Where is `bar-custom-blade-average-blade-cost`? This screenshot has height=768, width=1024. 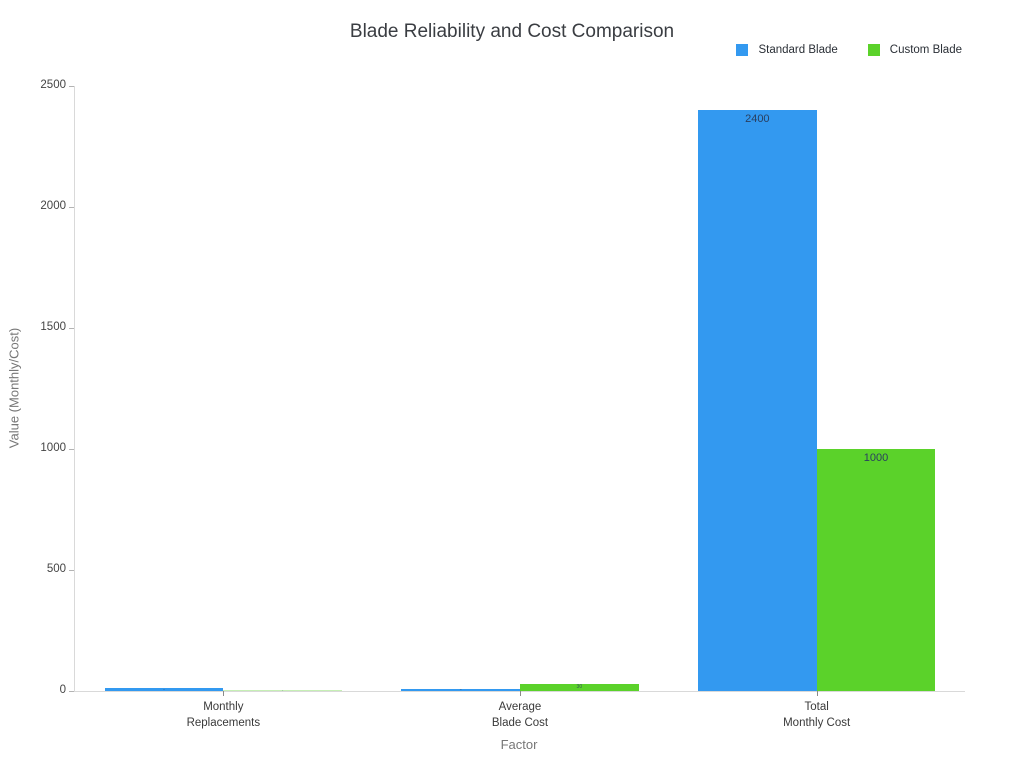 bar-custom-blade-average-blade-cost is located at coordinates (579, 687).